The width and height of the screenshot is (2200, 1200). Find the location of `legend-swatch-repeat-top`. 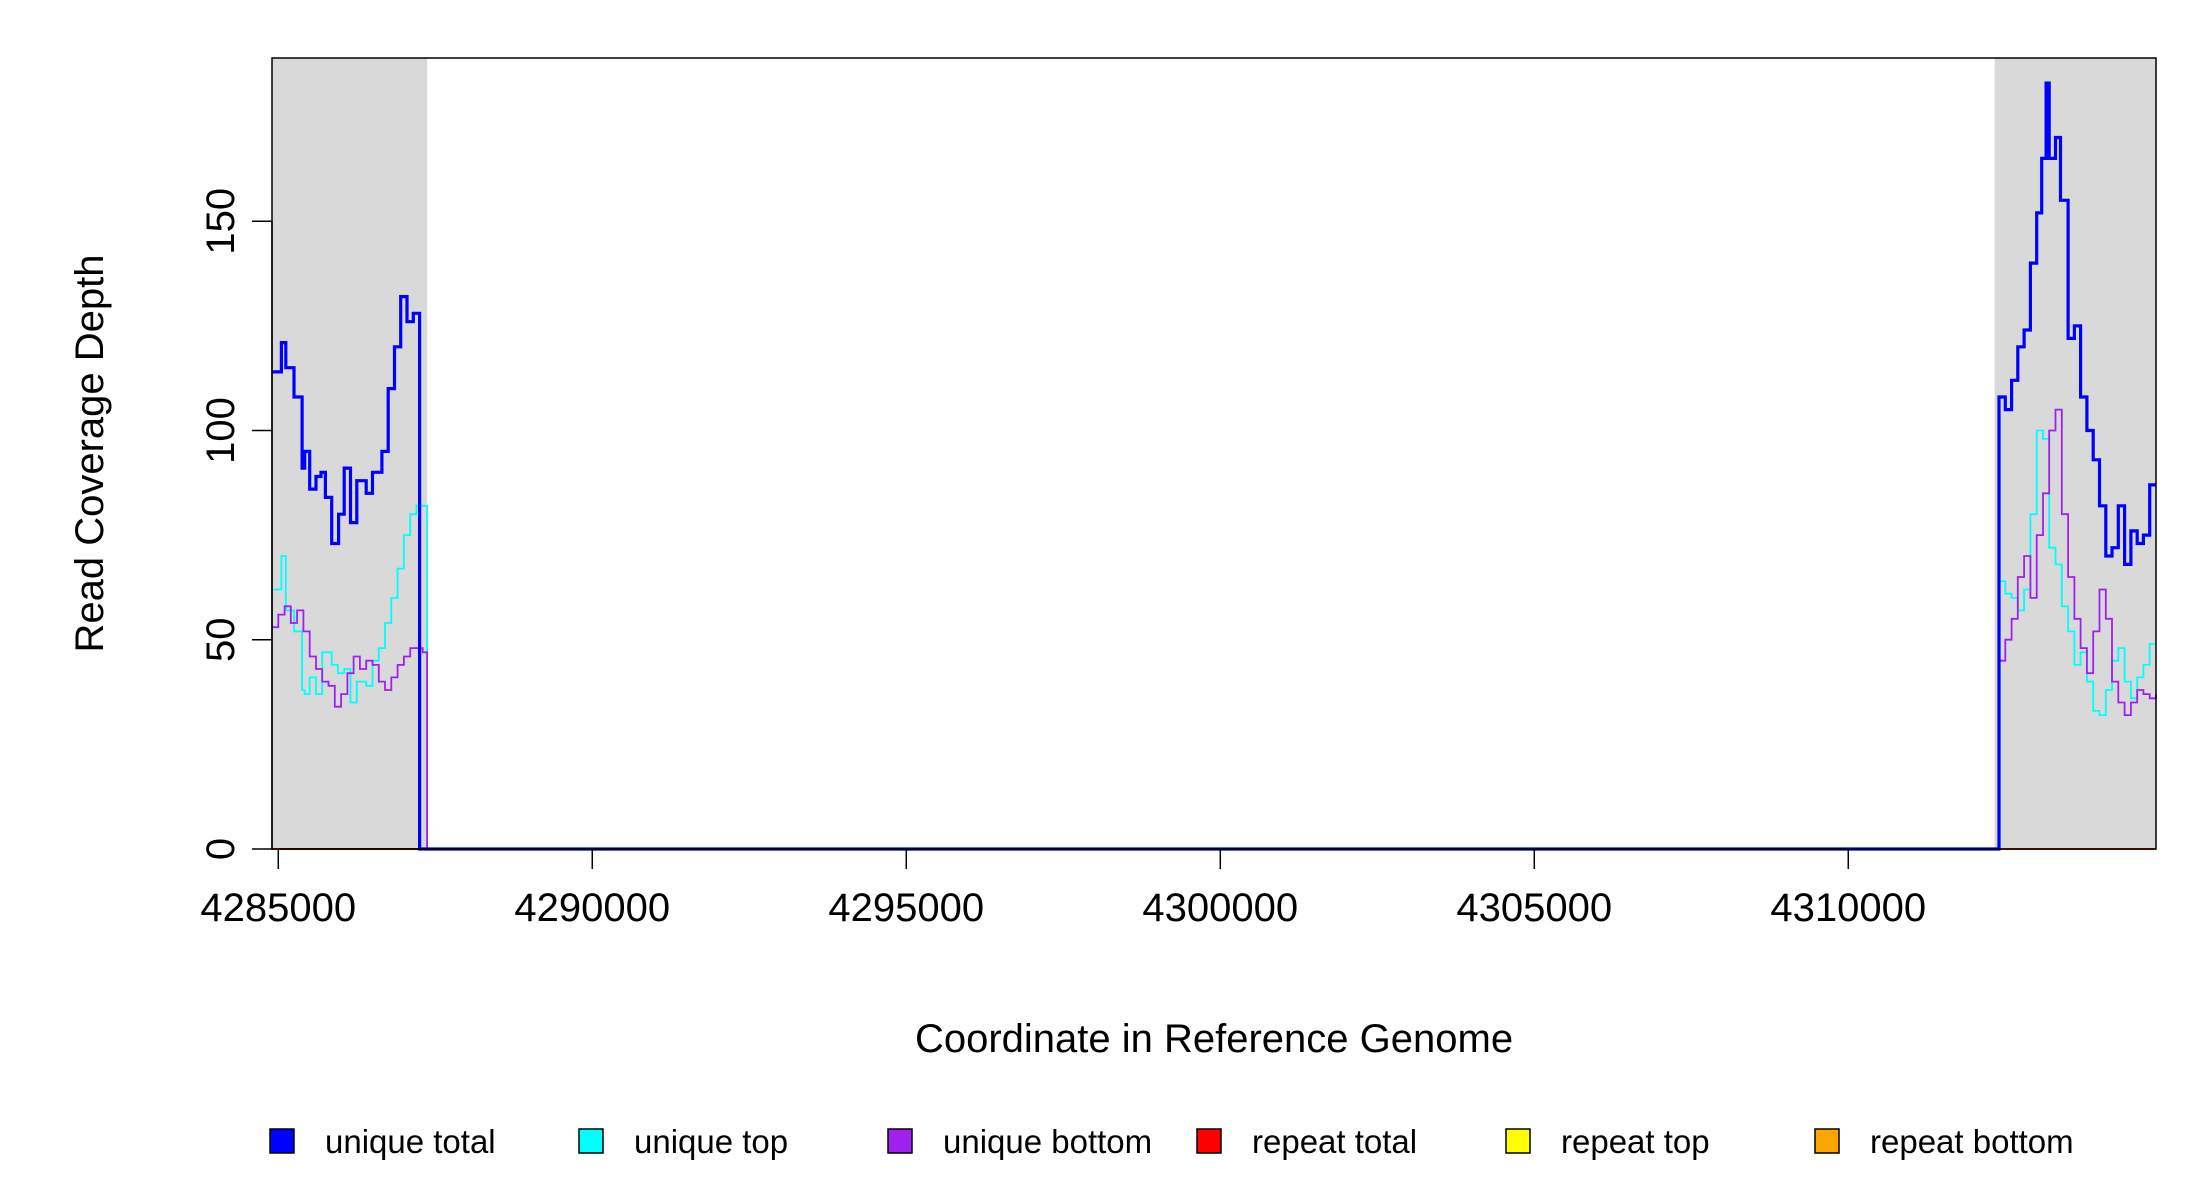

legend-swatch-repeat-top is located at coordinates (1518, 1141).